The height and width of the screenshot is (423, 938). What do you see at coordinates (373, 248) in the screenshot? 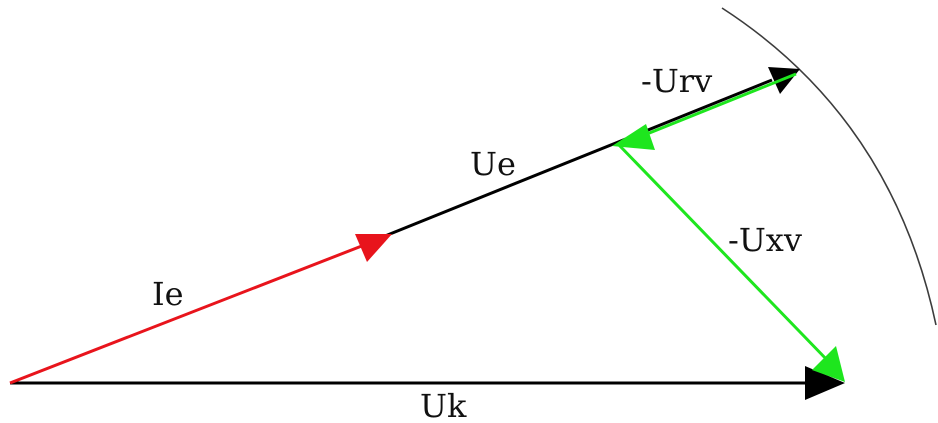
I see `ie-arrowhead` at bounding box center [373, 248].